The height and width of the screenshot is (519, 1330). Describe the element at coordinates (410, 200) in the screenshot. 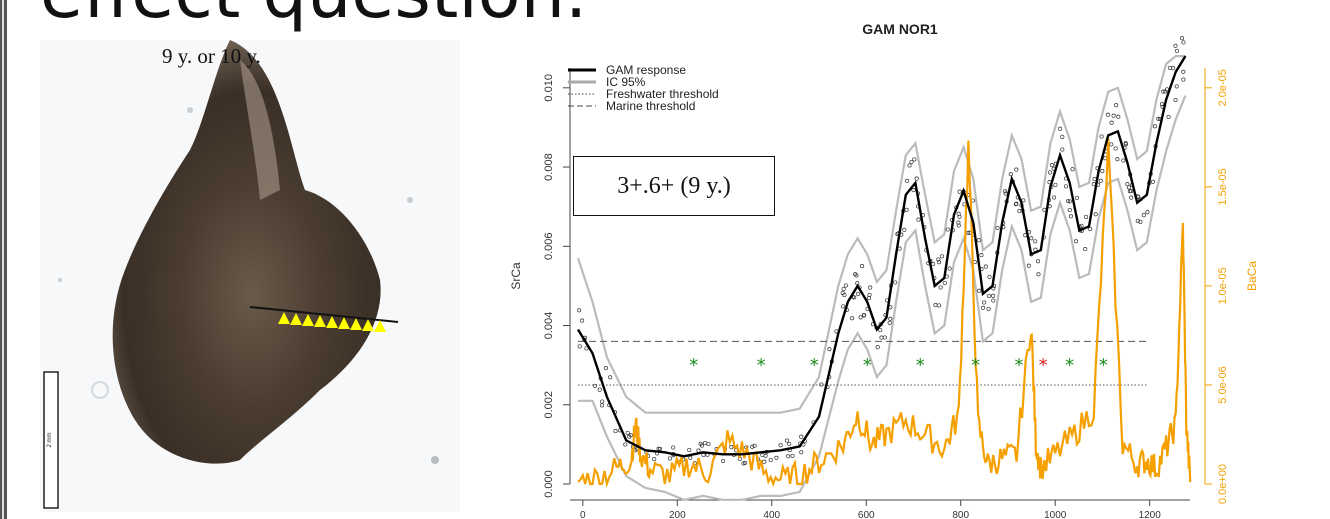

I see `debris-dot` at that location.